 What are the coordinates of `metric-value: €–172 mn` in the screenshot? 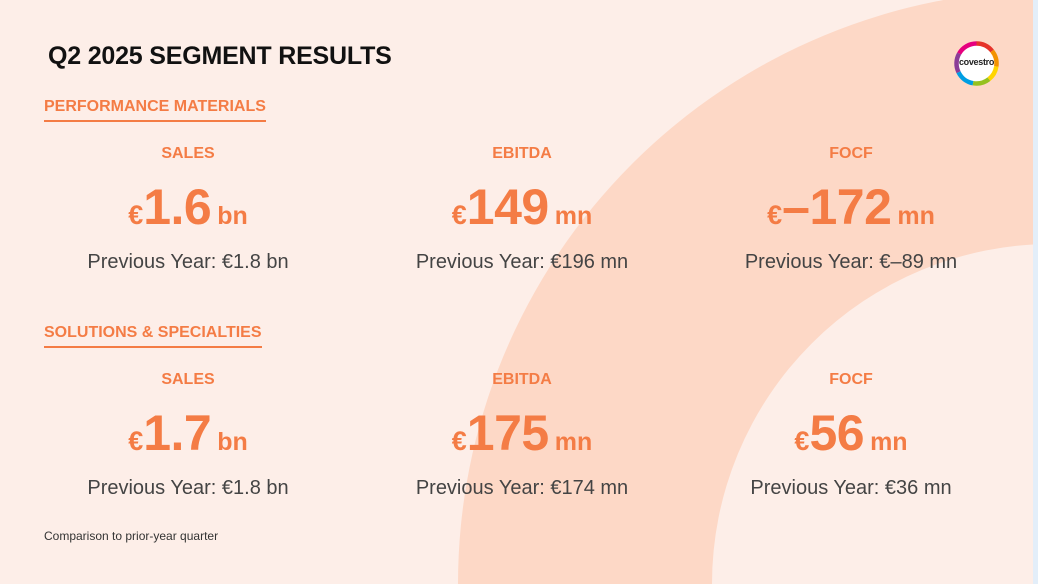 It's located at (851, 207).